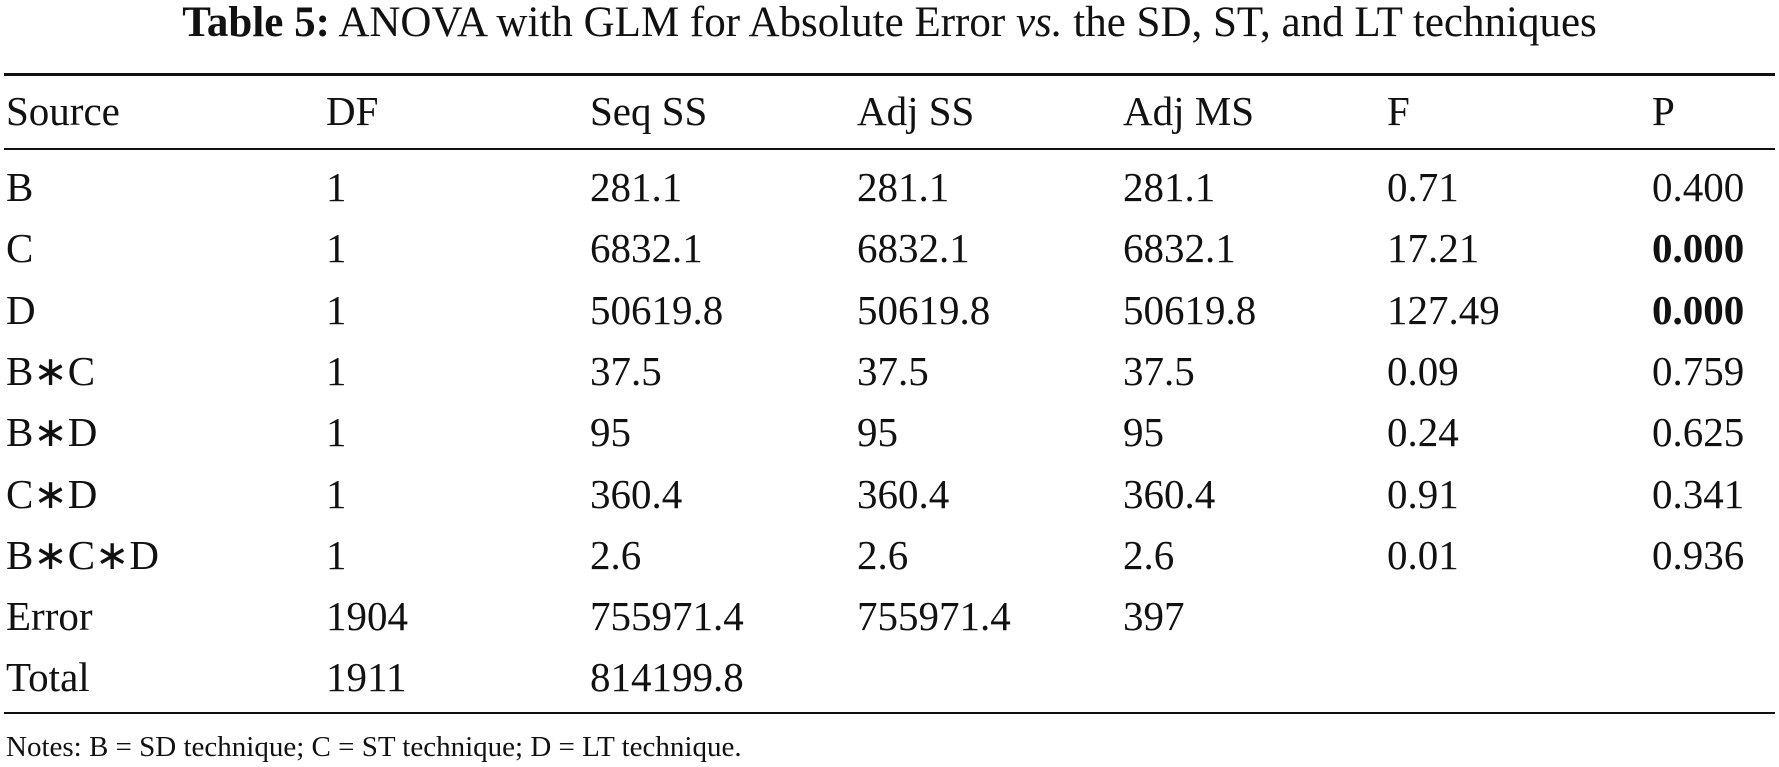 The image size is (1779, 767). I want to click on table-cell: 0.400, so click(1698, 187).